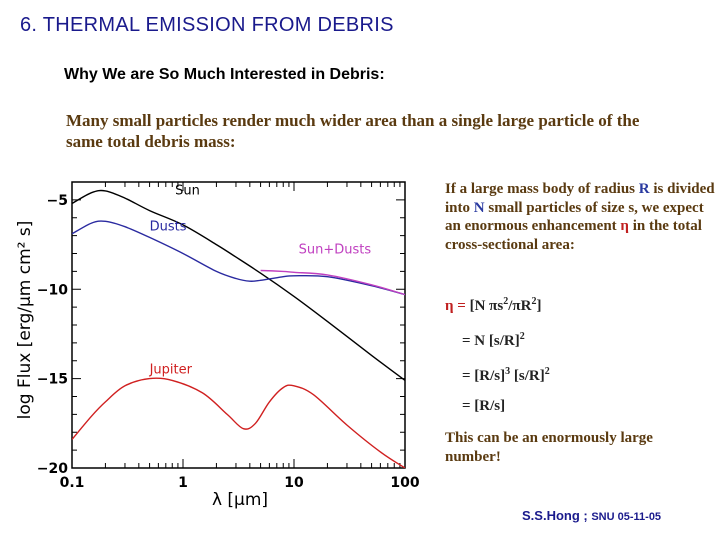  What do you see at coordinates (207, 25) in the screenshot?
I see `slide-title: 6. THERMAL EMISSION FROM DEBRIS` at bounding box center [207, 25].